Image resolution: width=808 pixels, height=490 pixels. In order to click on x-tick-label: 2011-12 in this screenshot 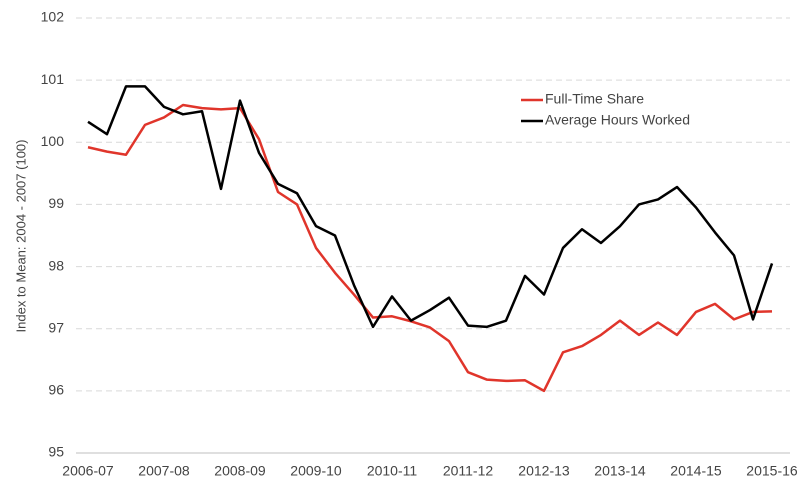, I will do `click(468, 471)`.